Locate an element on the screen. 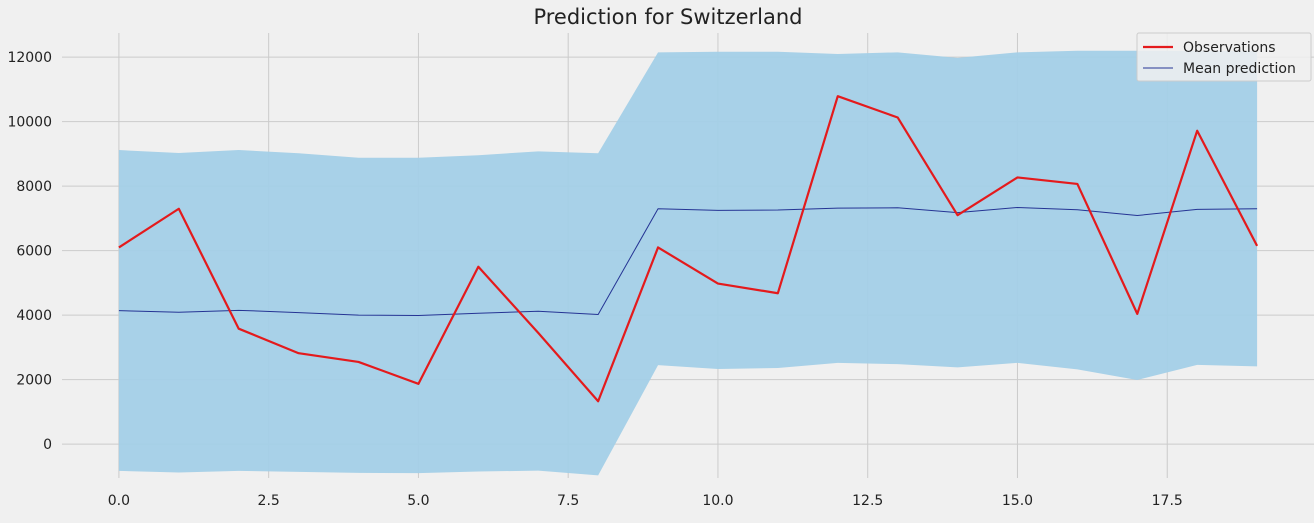 The image size is (1314, 523). legend-observations-label: Observations is located at coordinates (1229, 48).